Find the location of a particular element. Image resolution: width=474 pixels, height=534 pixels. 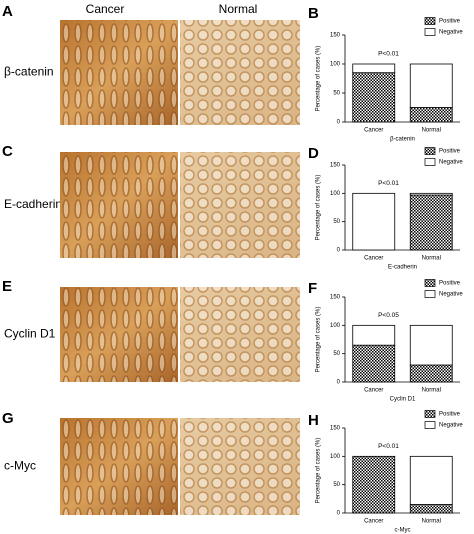

panel-letter: C is located at coordinates (7, 151).